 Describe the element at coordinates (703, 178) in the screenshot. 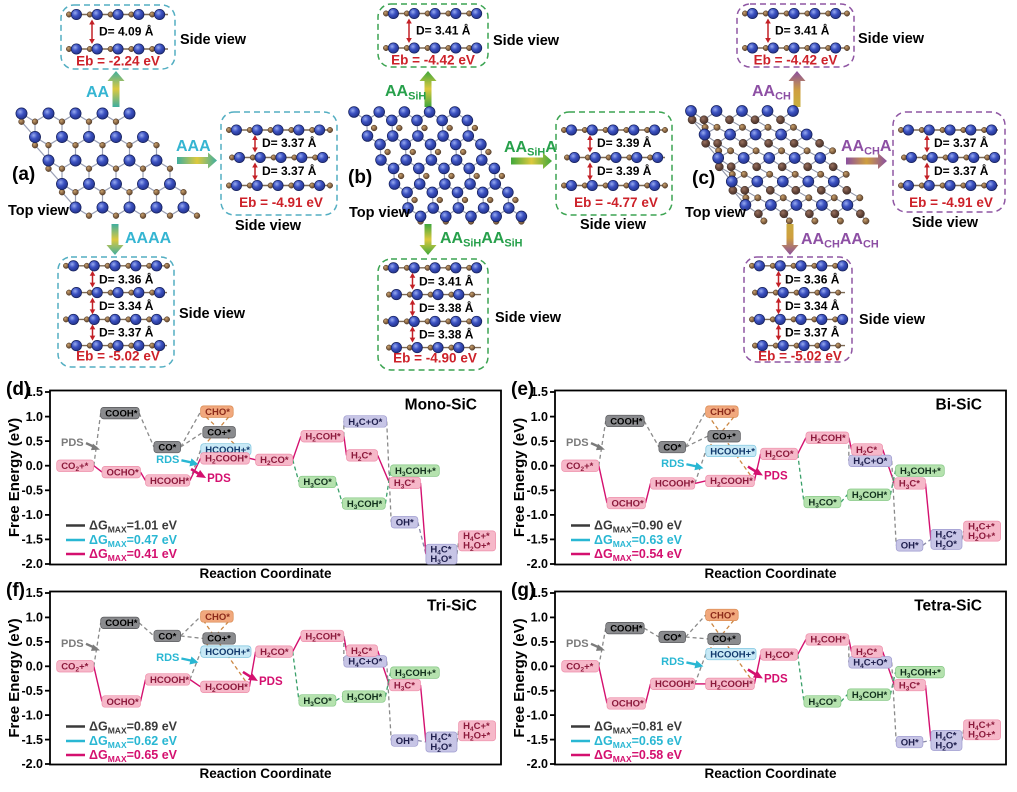

I see `svg-text: (c)` at that location.